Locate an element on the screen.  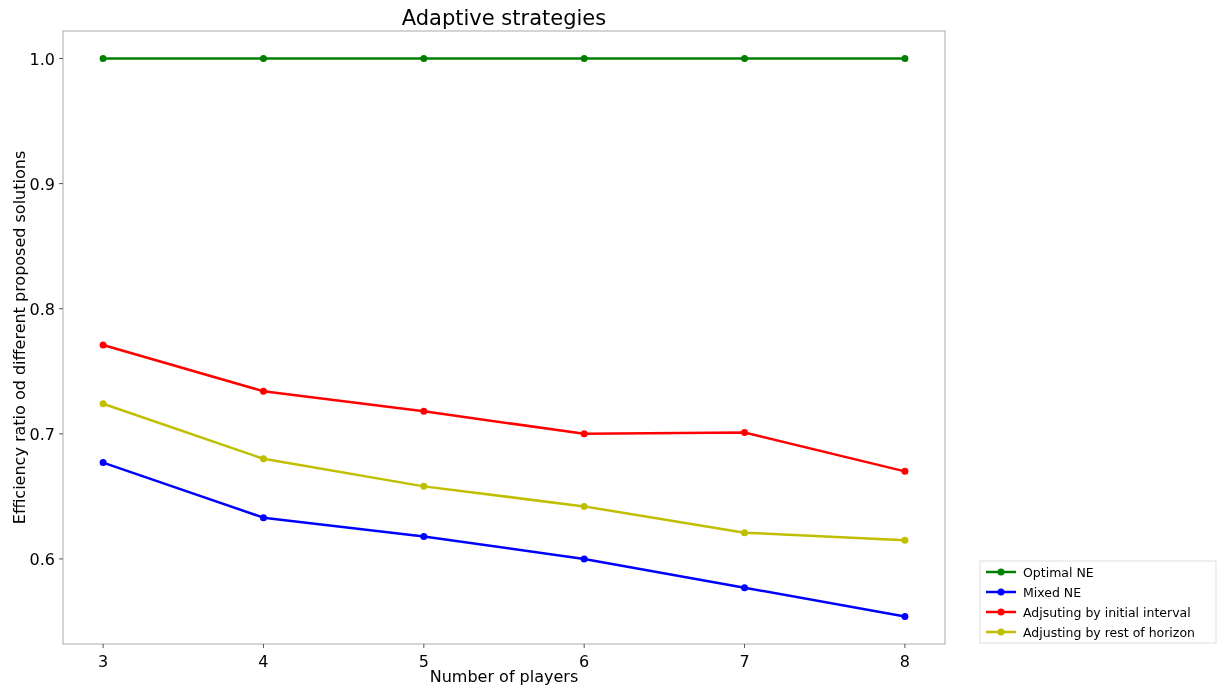
x-tick-label: 3 is located at coordinates (103, 661).